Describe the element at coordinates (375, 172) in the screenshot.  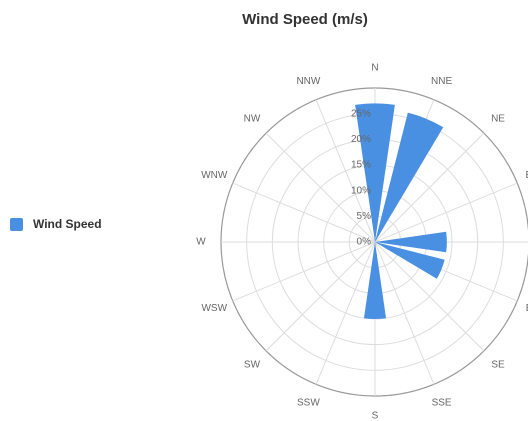
I see `bar-n` at that location.